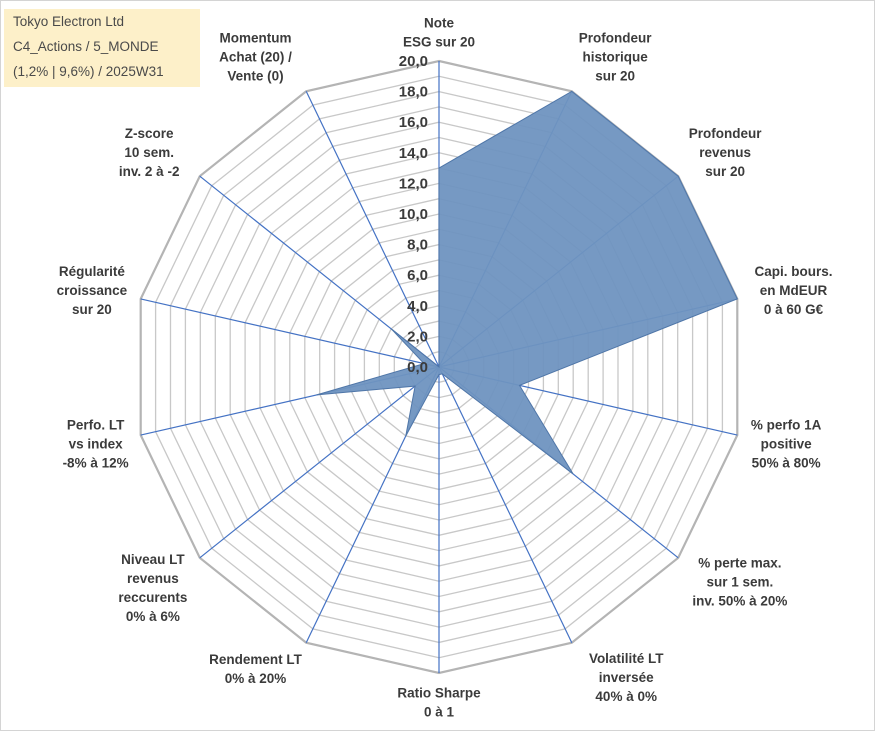 Image resolution: width=875 pixels, height=731 pixels. What do you see at coordinates (417, 336) in the screenshot?
I see `tick-label: 2,0` at bounding box center [417, 336].